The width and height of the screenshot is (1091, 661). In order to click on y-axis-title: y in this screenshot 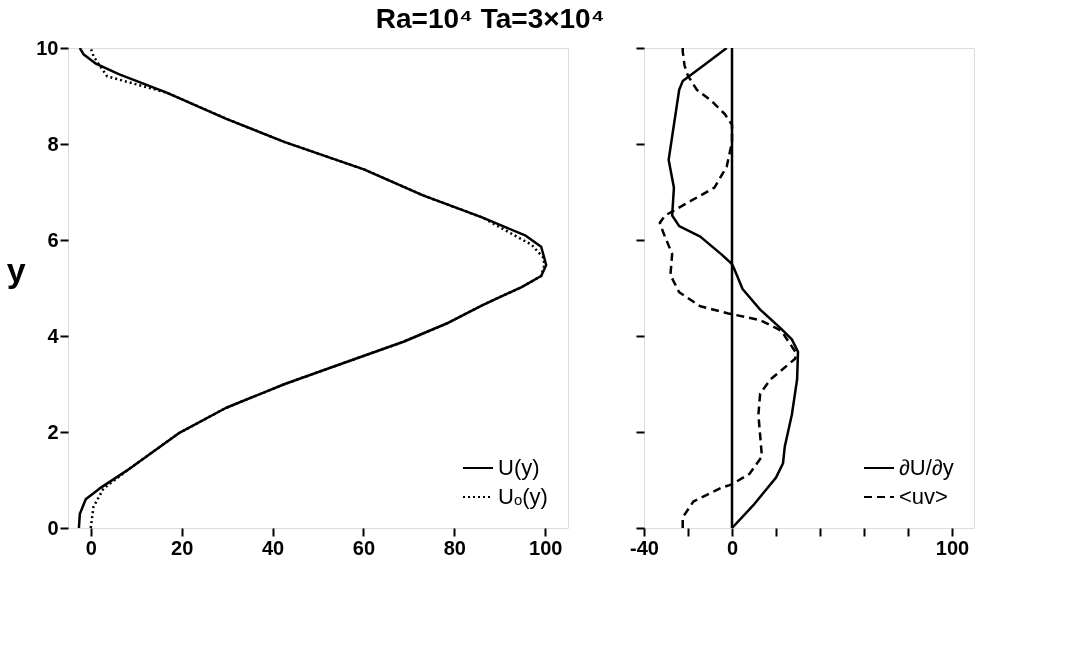, I will do `click(16, 269)`.